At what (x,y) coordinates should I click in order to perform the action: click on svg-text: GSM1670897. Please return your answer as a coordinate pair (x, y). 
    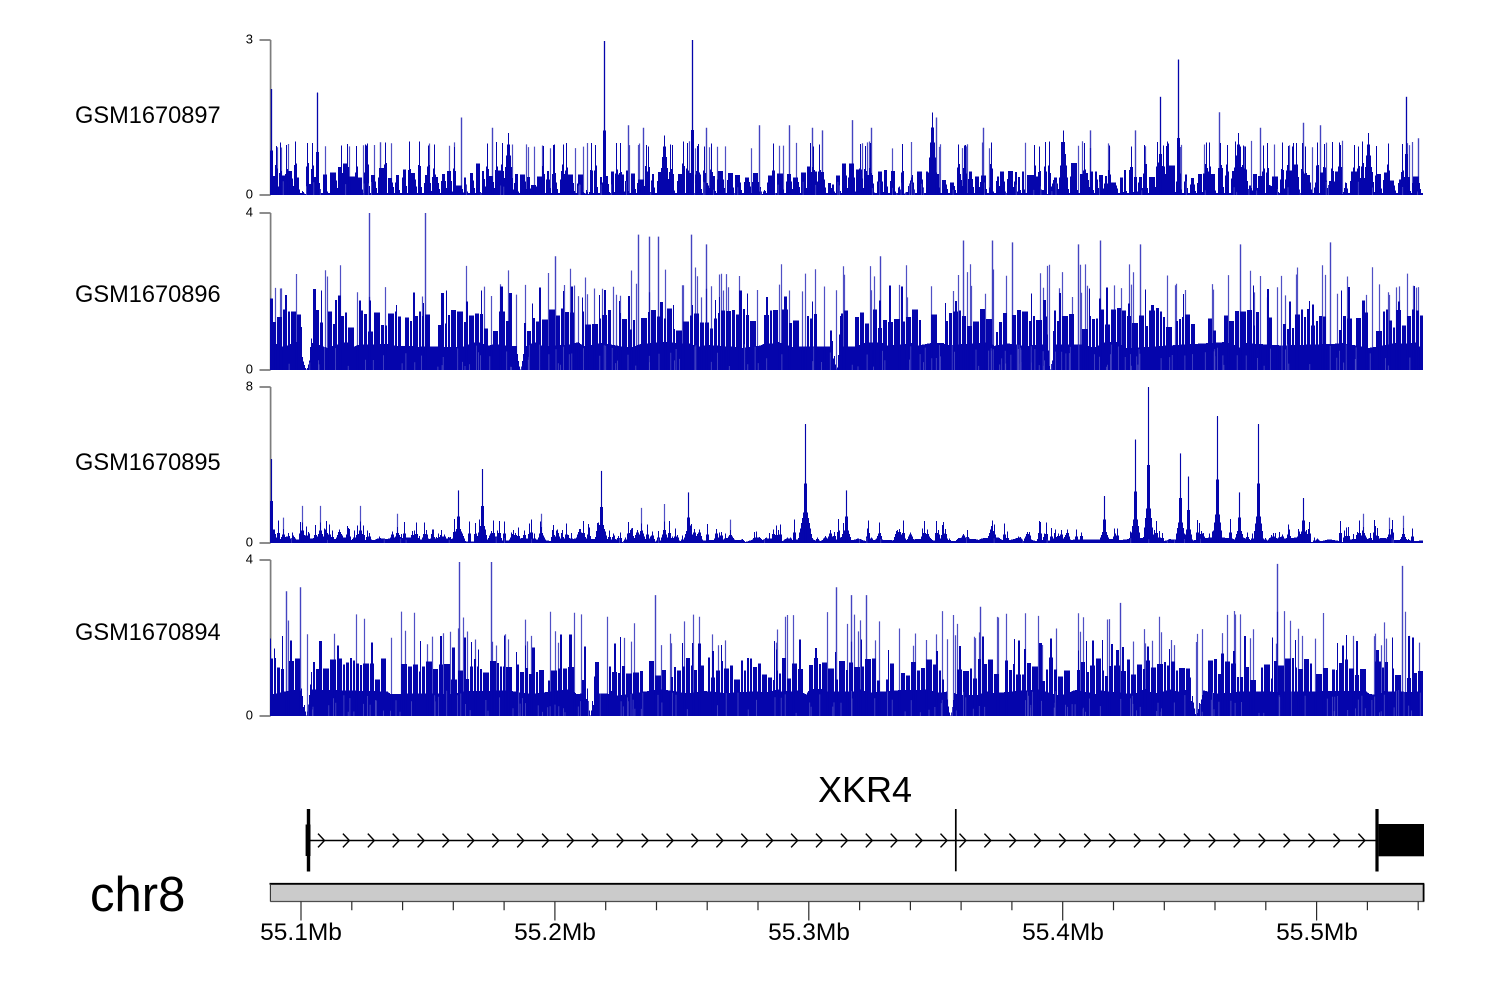
    Looking at the image, I should click on (148, 116).